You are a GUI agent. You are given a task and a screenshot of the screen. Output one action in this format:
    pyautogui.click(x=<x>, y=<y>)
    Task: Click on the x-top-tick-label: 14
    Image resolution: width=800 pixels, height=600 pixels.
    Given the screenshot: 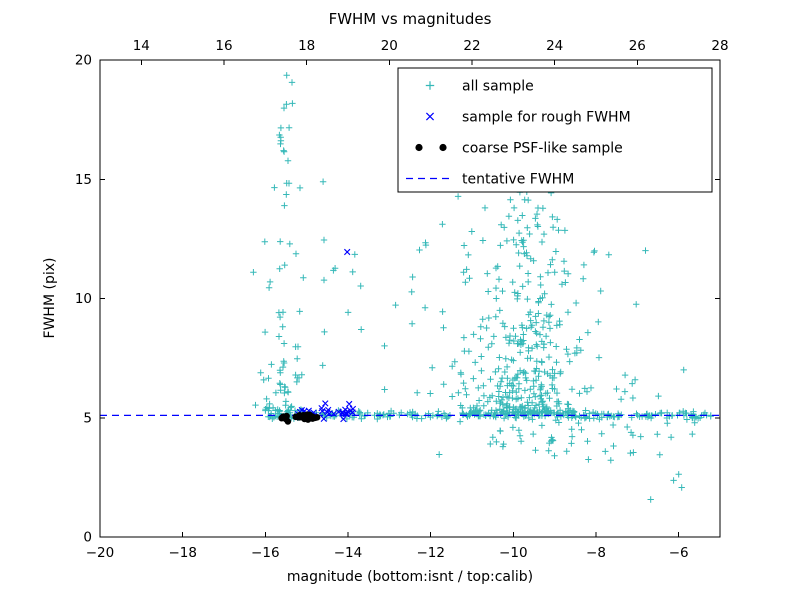 What is the action you would take?
    pyautogui.click(x=141, y=46)
    